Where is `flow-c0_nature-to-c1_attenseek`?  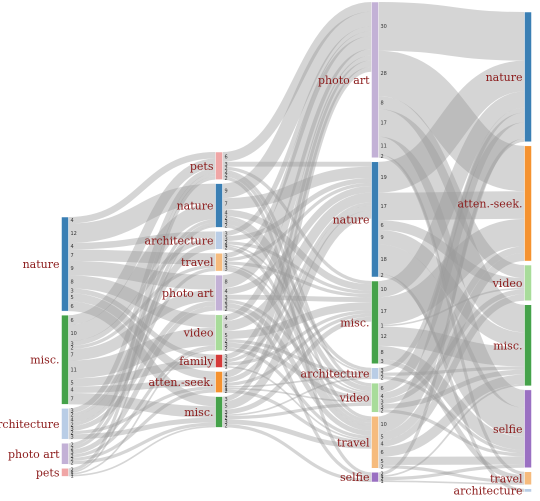
flow-c0_nature-to-c1_attenseek is located at coordinates (142, 336).